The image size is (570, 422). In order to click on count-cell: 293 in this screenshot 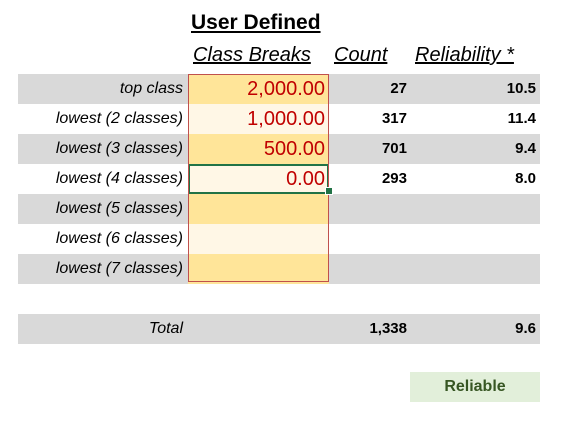, I will do `click(394, 178)`.